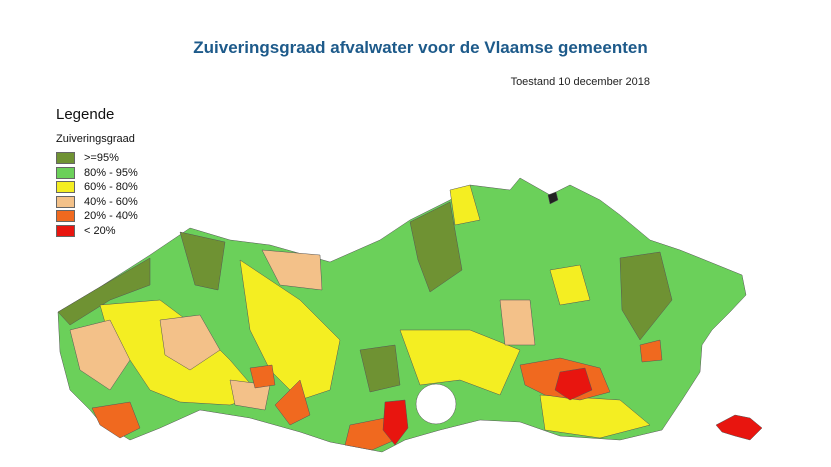  I want to click on legend-item: < 20%, so click(97, 231).